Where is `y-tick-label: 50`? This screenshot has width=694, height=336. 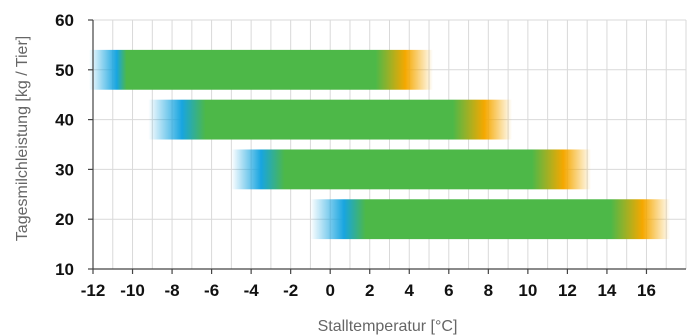
y-tick-label: 50 is located at coordinates (64, 70).